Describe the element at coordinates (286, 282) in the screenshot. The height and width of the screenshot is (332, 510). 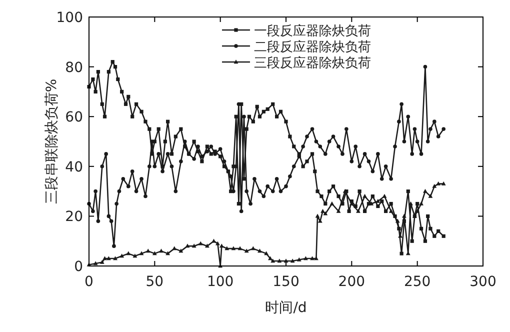
I see `x-tick-label: 150` at that location.